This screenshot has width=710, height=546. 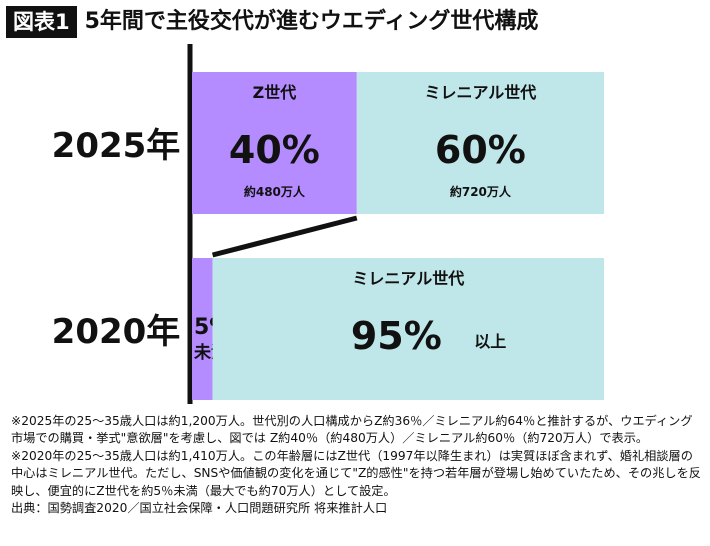 I want to click on figure-label: 図表1, so click(x=41, y=22).